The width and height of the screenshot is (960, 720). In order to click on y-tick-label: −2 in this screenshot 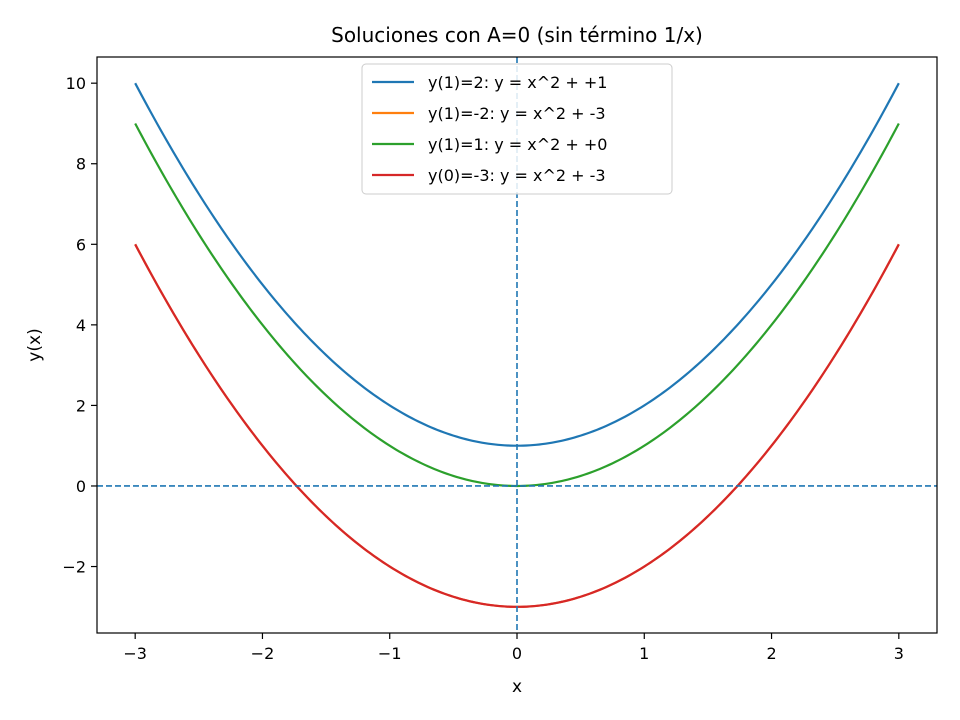, I will do `click(74, 567)`.